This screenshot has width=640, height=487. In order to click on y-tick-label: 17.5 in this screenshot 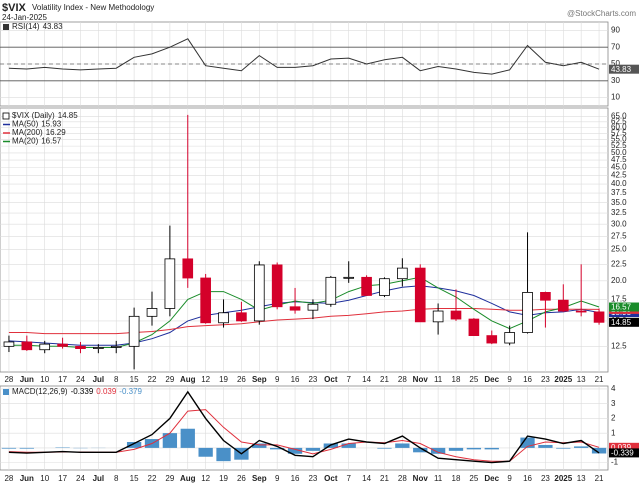, I will do `click(619, 299)`.